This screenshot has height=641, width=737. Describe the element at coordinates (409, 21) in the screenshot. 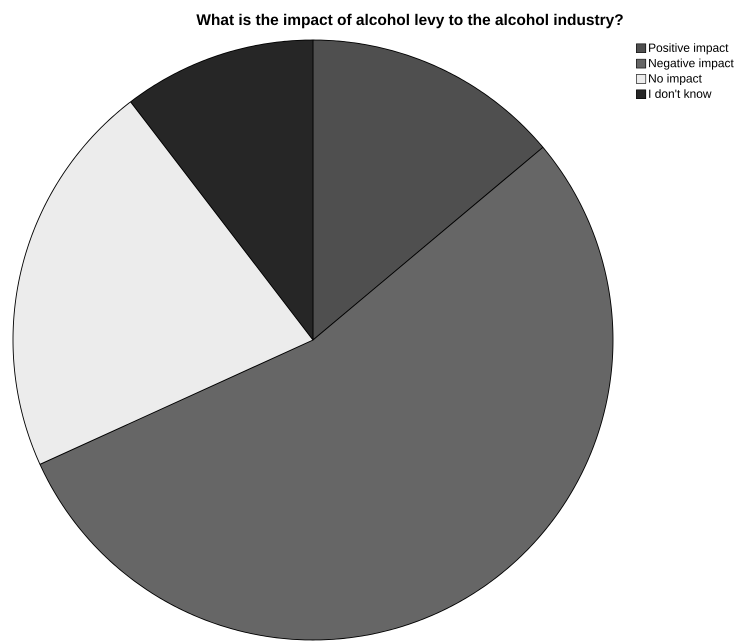

I see `chart-title: What is the impact of alcohol levy to the alcohol industry?` at that location.